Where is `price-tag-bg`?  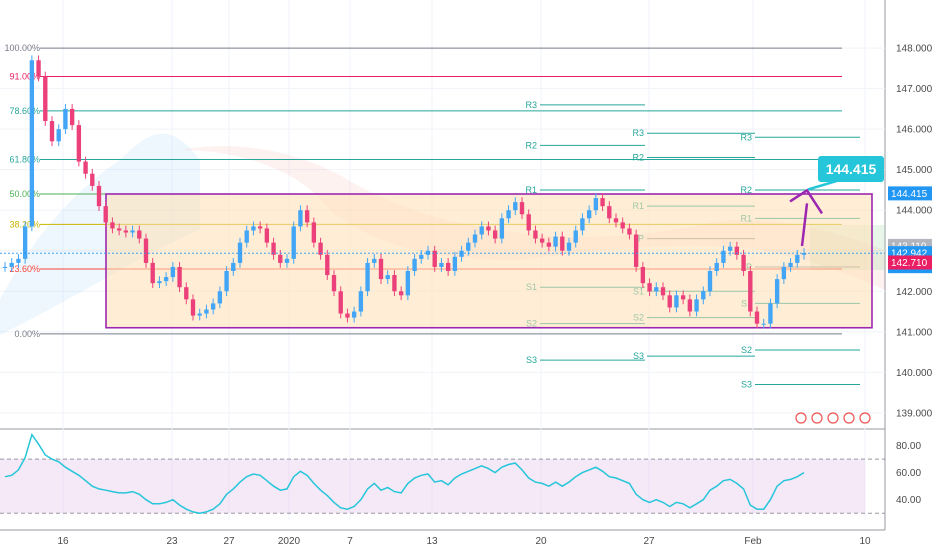
price-tag-bg is located at coordinates (910, 262).